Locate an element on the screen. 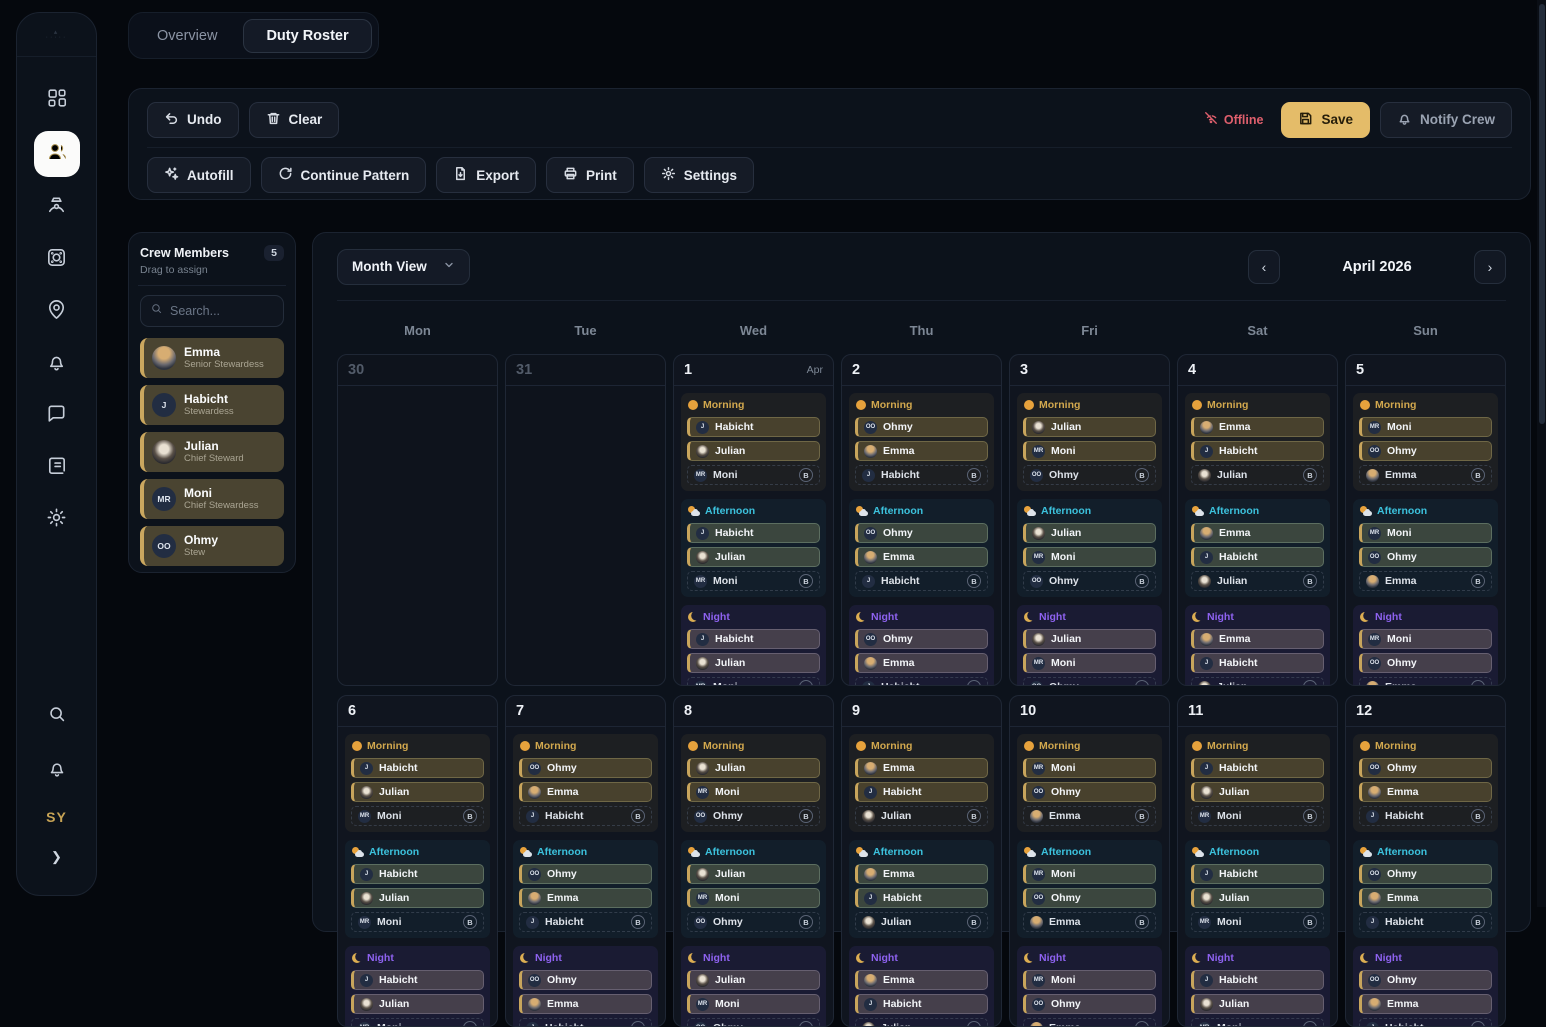 The image size is (1546, 1027). sidebar-item-dashboard is located at coordinates (57, 100).